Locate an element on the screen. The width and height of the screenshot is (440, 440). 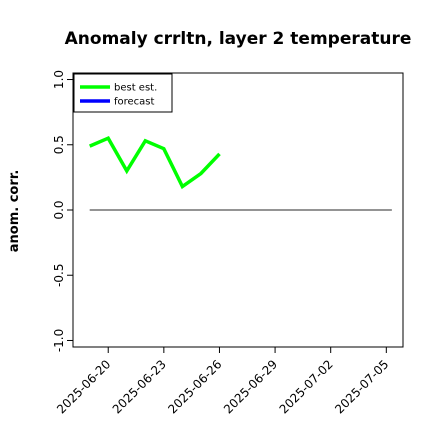
legend-box is located at coordinates (123, 93).